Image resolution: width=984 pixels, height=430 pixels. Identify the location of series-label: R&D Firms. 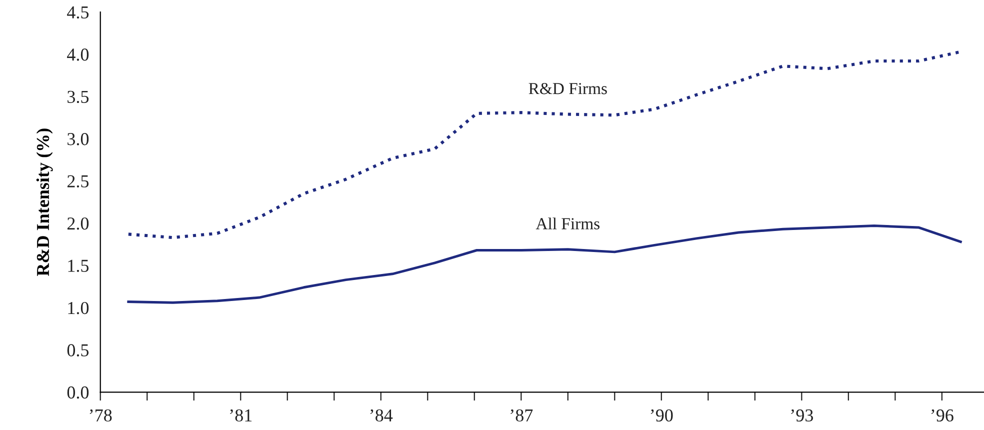
(567, 88).